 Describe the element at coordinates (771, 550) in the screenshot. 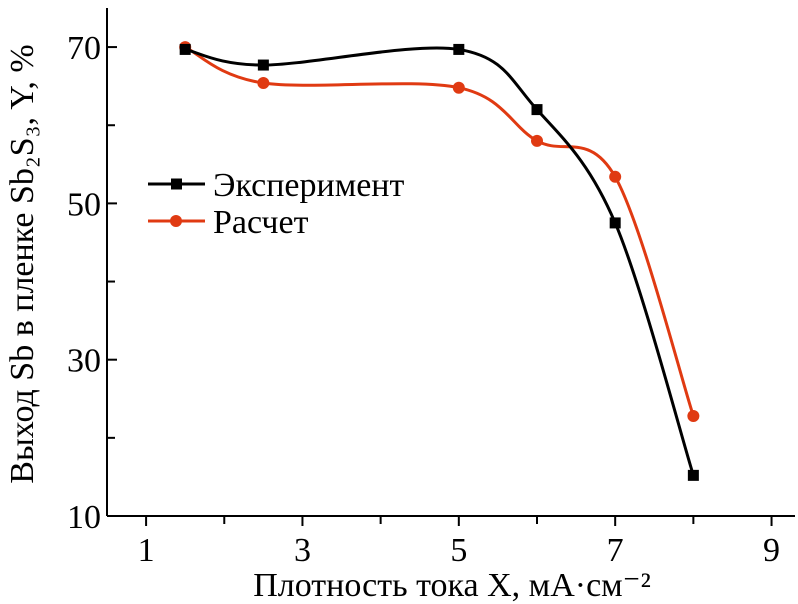

I see `x-tick-label: 9` at that location.